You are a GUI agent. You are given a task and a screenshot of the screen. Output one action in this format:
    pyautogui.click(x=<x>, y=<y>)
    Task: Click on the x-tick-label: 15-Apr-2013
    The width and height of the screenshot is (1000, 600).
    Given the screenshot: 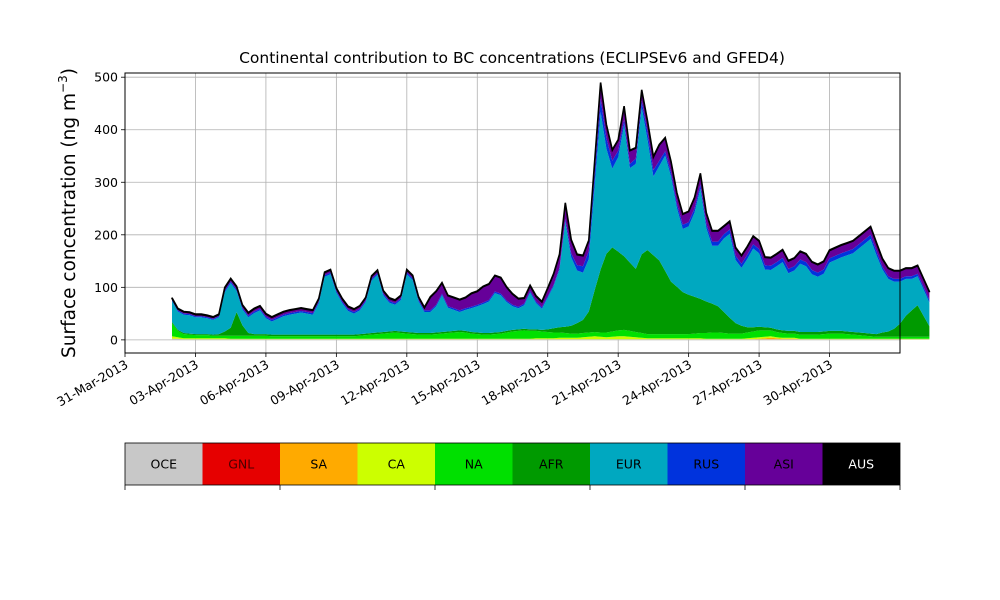 What is the action you would take?
    pyautogui.click(x=445, y=383)
    